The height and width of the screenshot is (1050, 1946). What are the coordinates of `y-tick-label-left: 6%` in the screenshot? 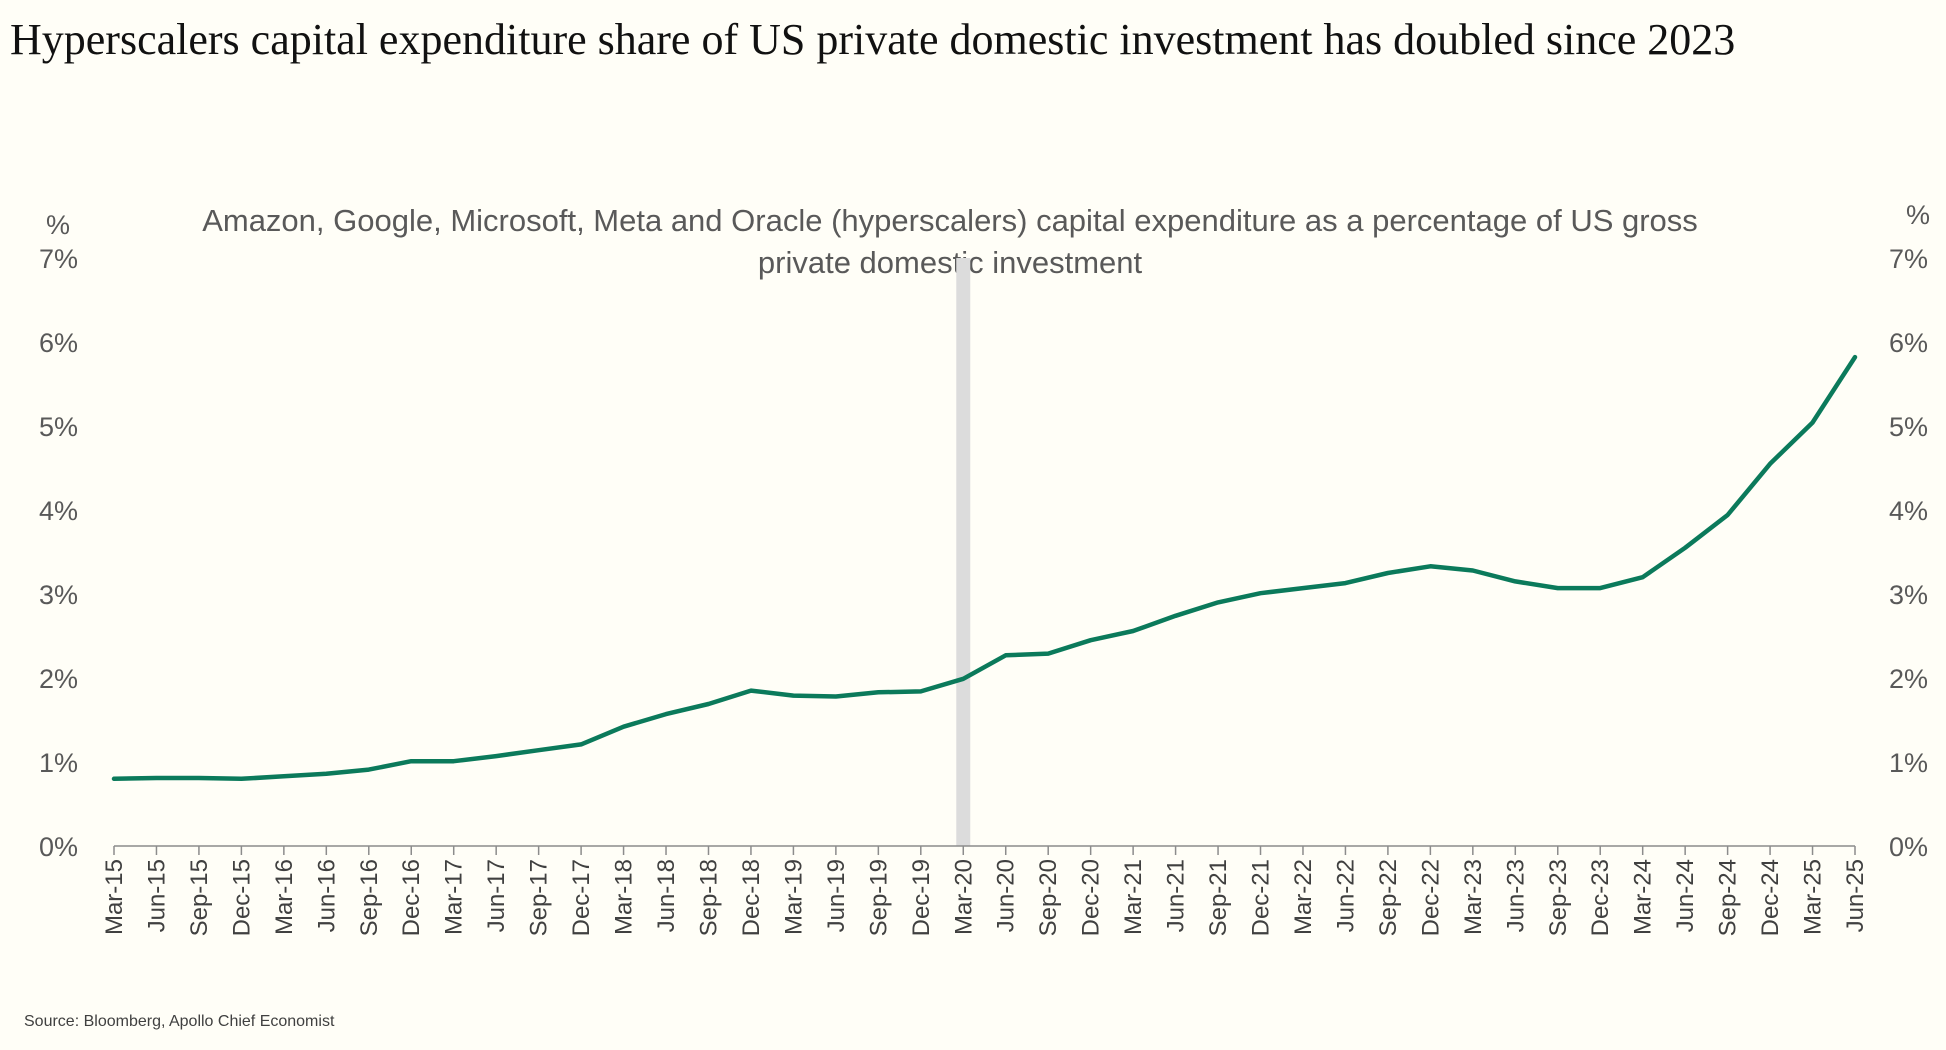 It's located at (58, 343).